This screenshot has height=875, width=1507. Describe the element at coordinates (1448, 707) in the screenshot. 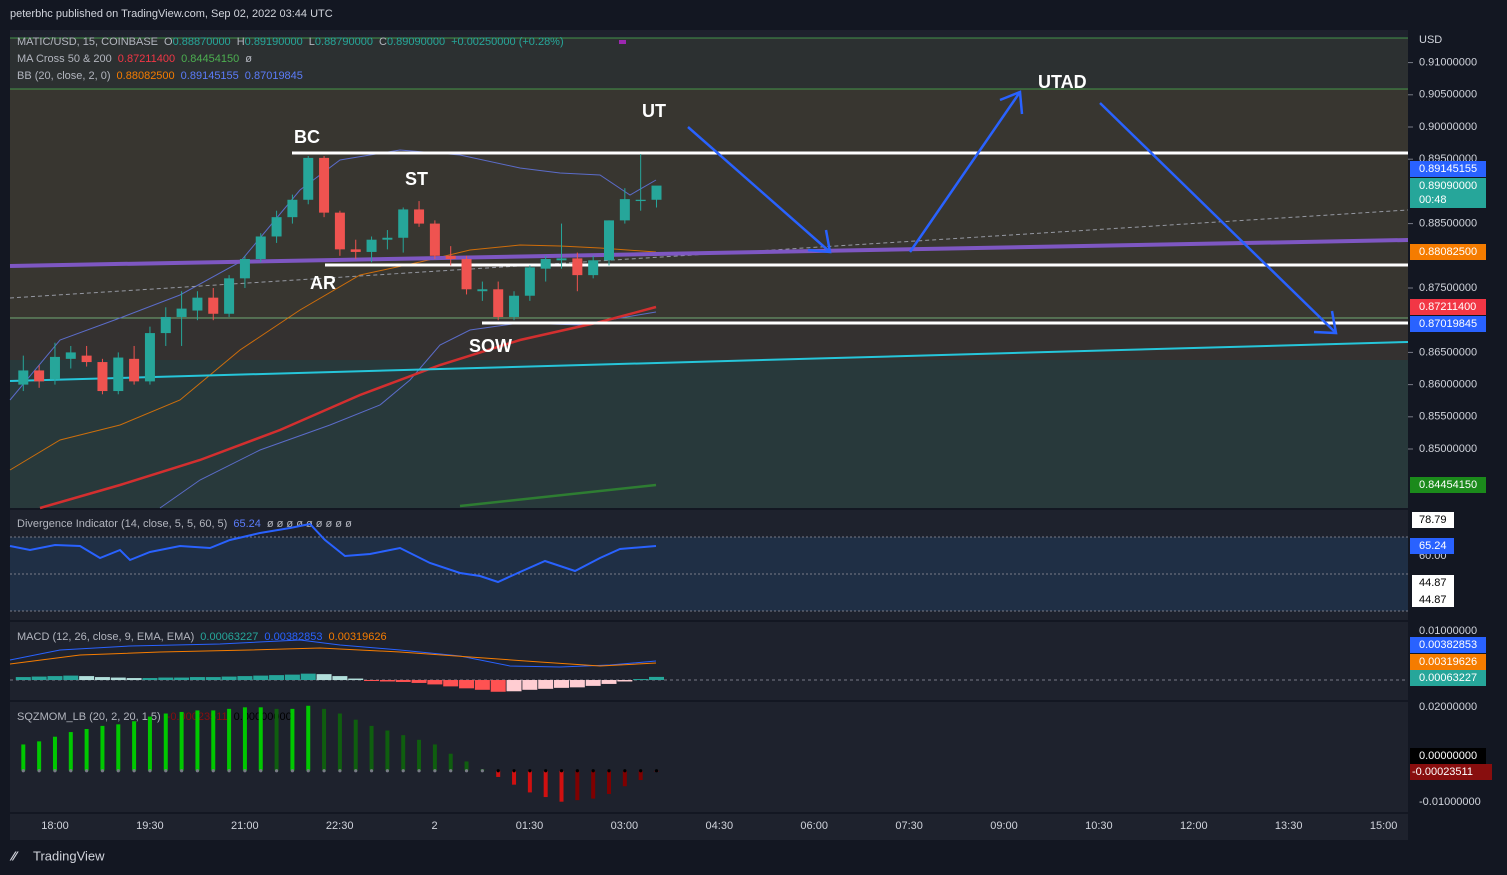

I see `axis-label: 0.02000000` at that location.